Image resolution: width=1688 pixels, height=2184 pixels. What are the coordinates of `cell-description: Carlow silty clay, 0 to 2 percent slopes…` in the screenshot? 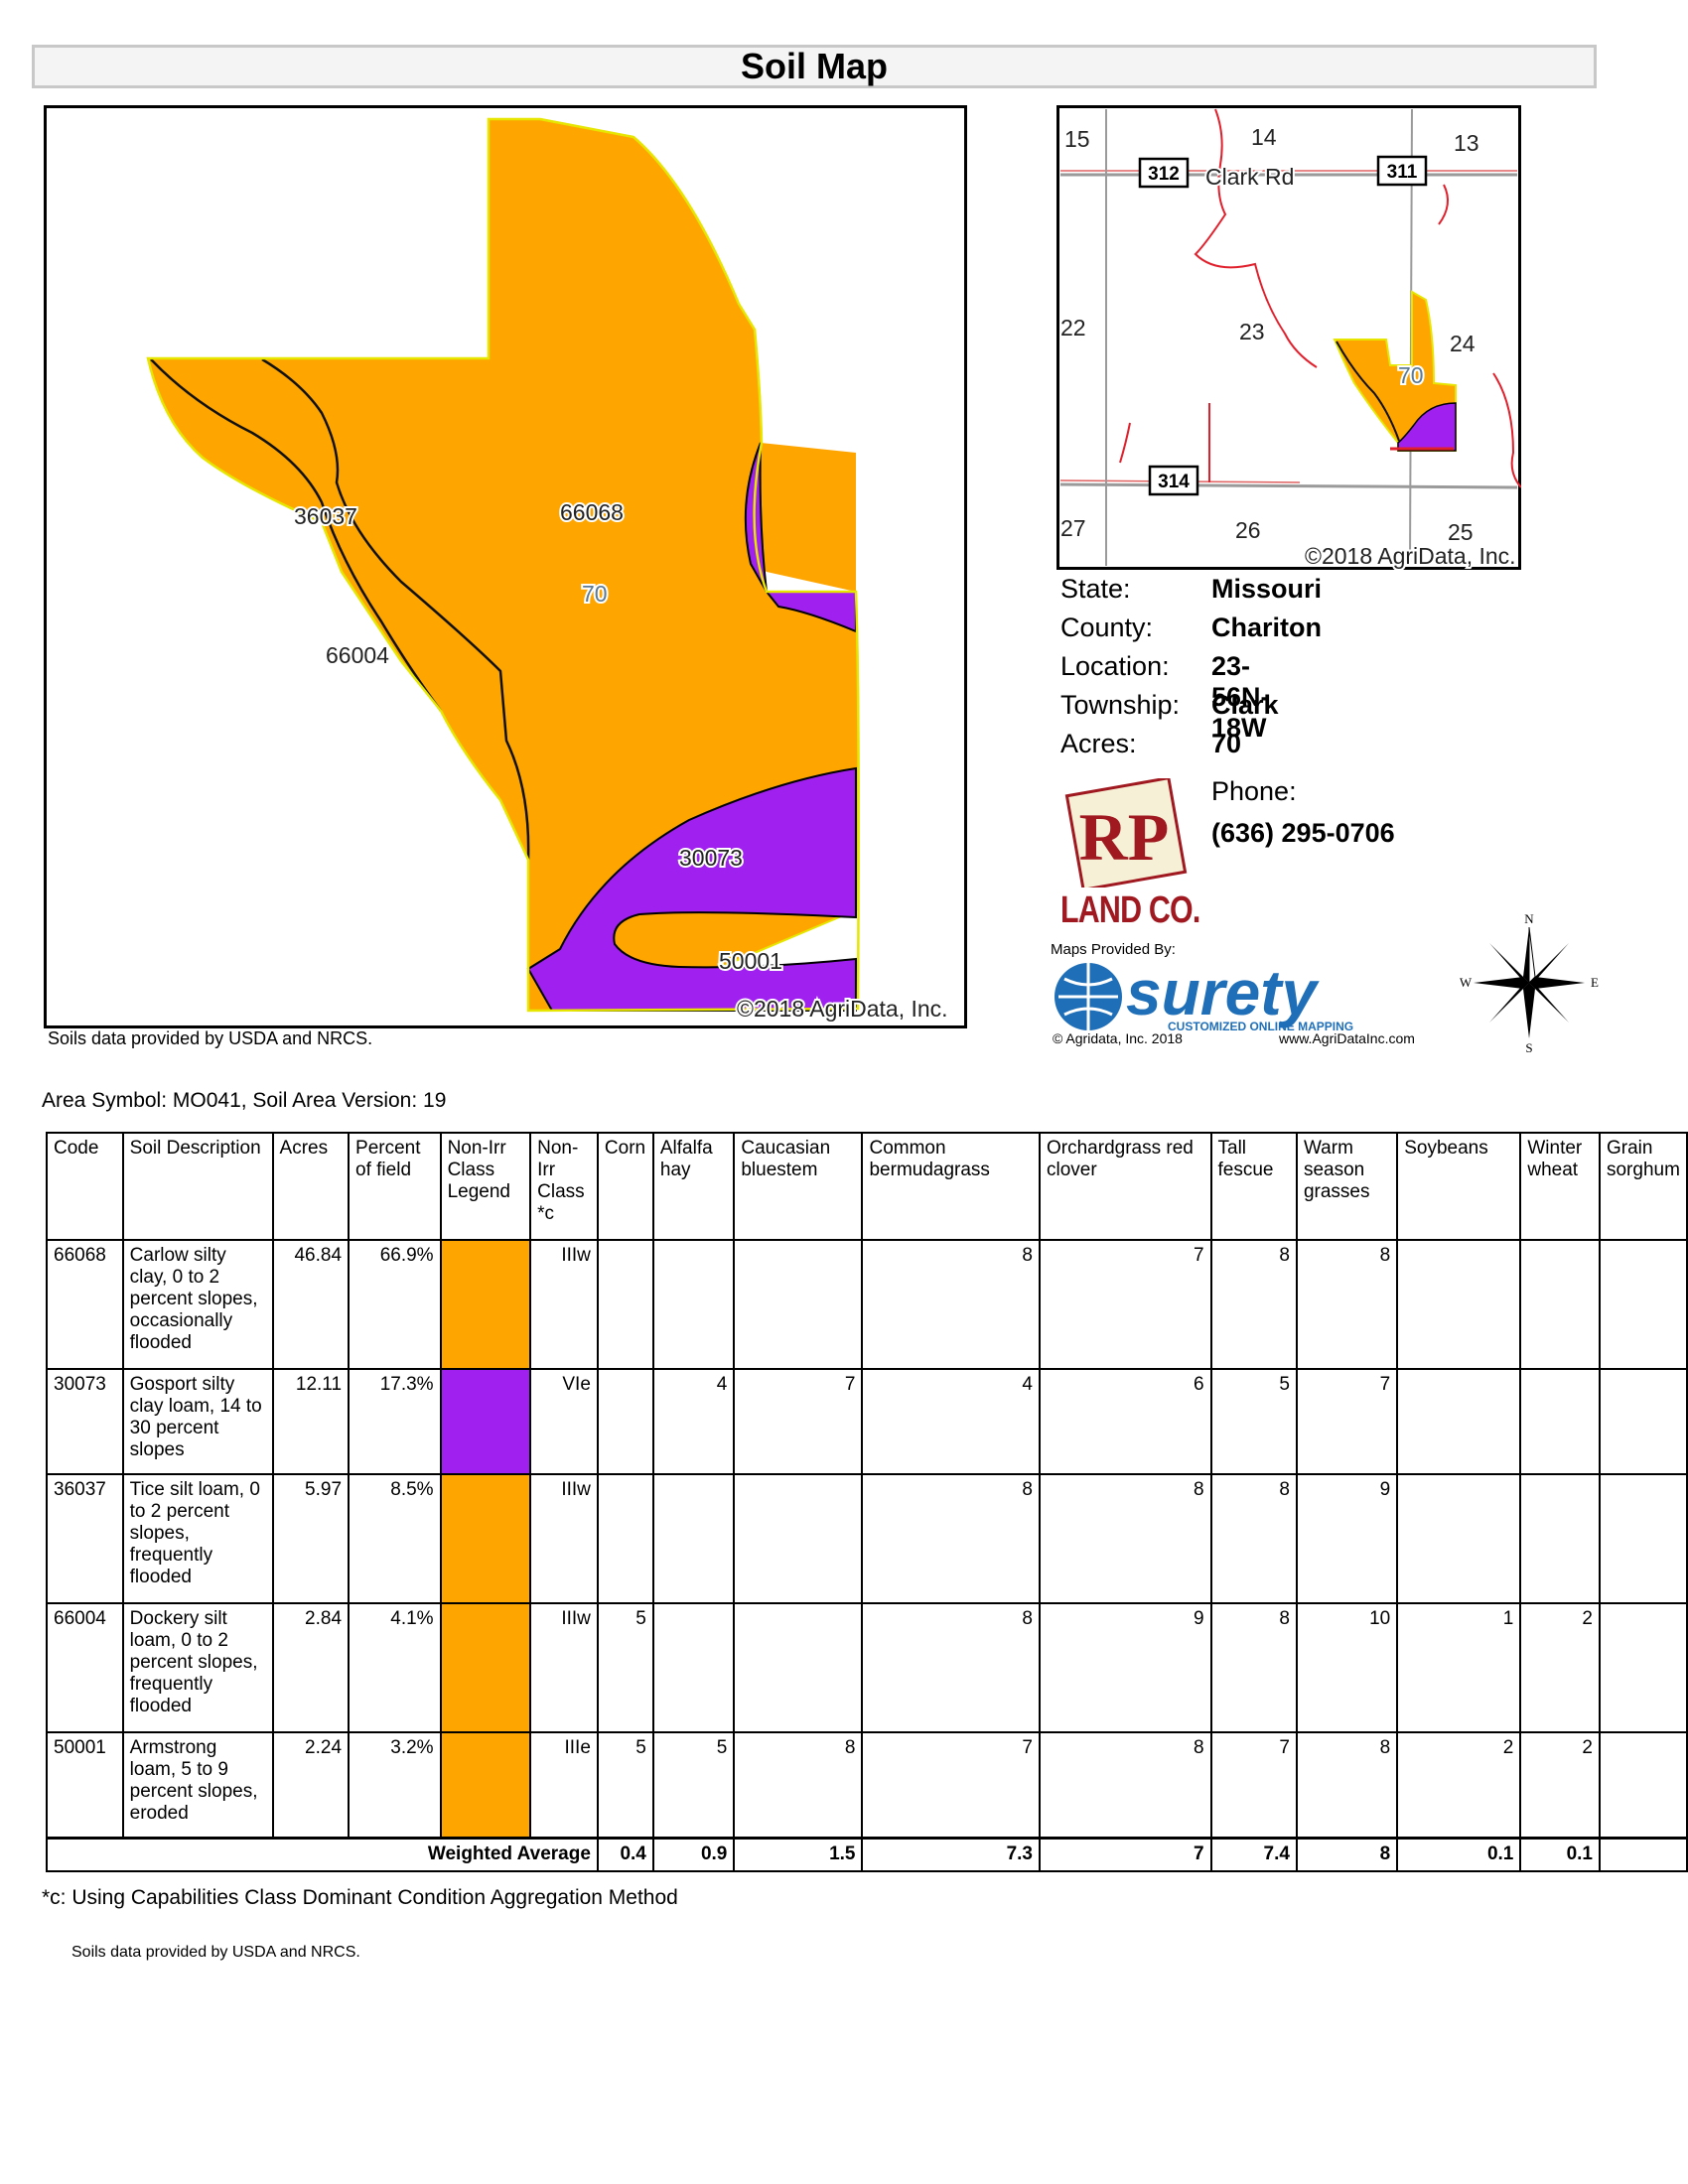 It's located at (197, 1304).